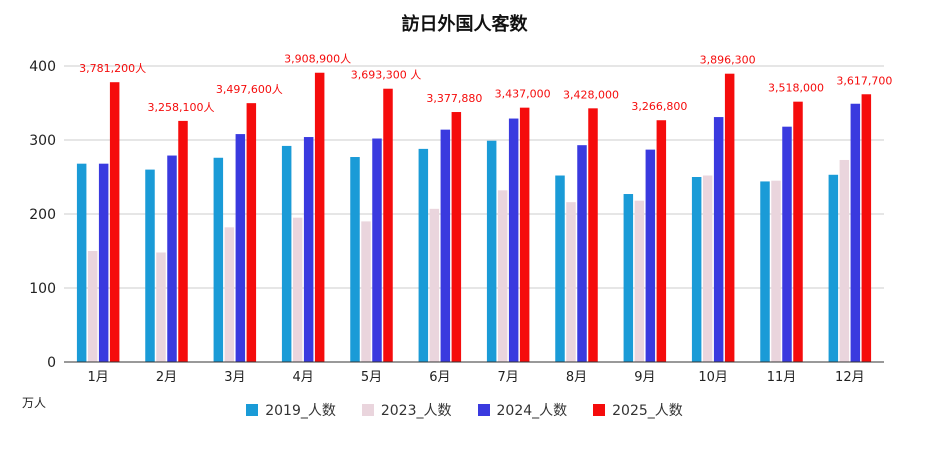 This screenshot has height=452, width=929. I want to click on x-tick-label: 12月, so click(850, 377).